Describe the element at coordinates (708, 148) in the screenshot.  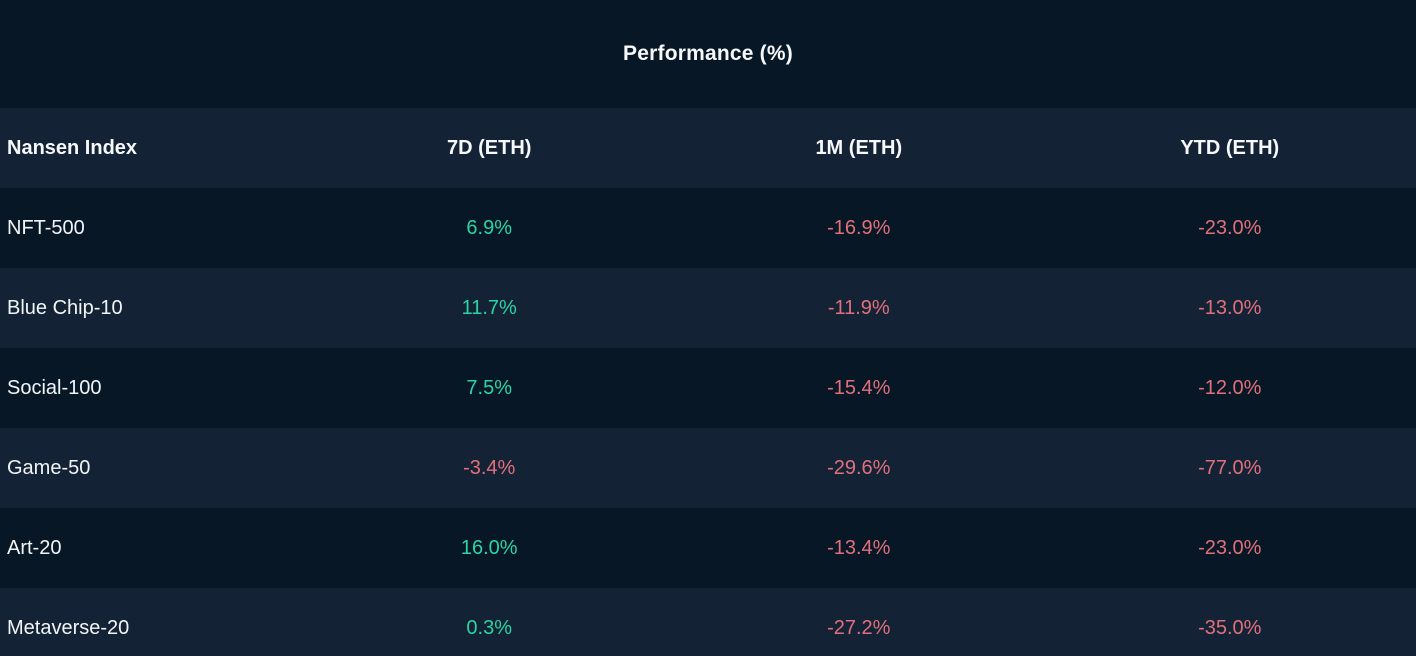
I see `table-header-row: Nansen Index 7D (ETH) 1M (ETH) YTD (ETH)` at that location.